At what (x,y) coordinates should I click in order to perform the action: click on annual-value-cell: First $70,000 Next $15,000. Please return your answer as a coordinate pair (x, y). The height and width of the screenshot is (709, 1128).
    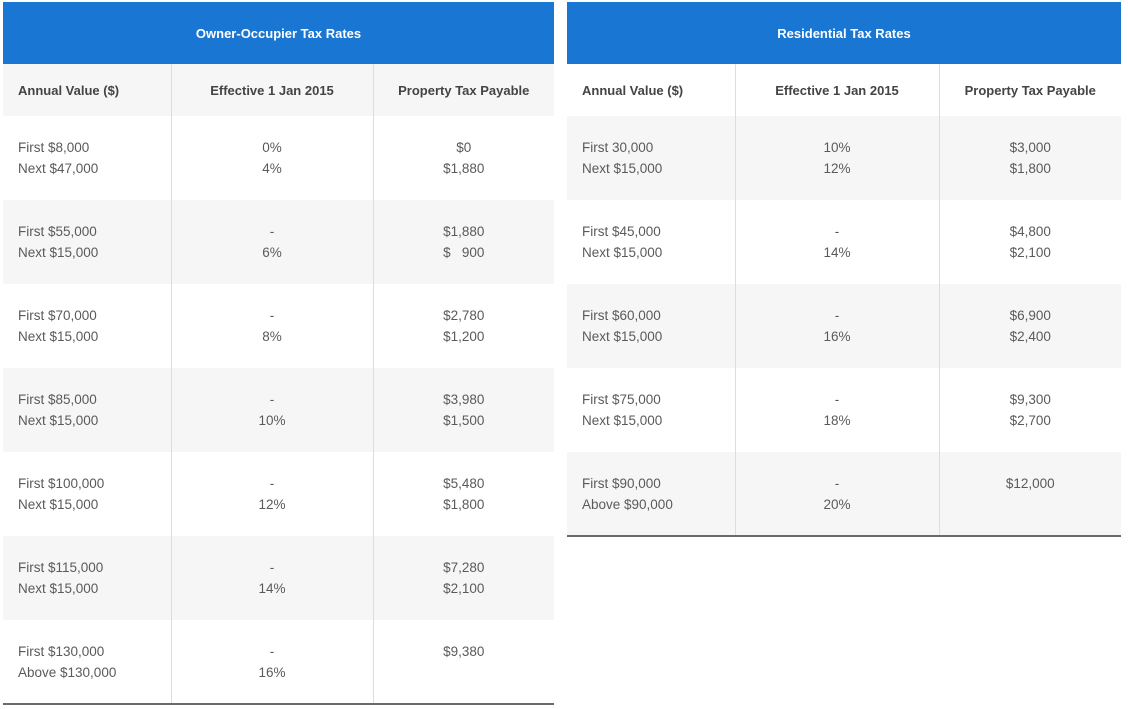
    Looking at the image, I should click on (58, 326).